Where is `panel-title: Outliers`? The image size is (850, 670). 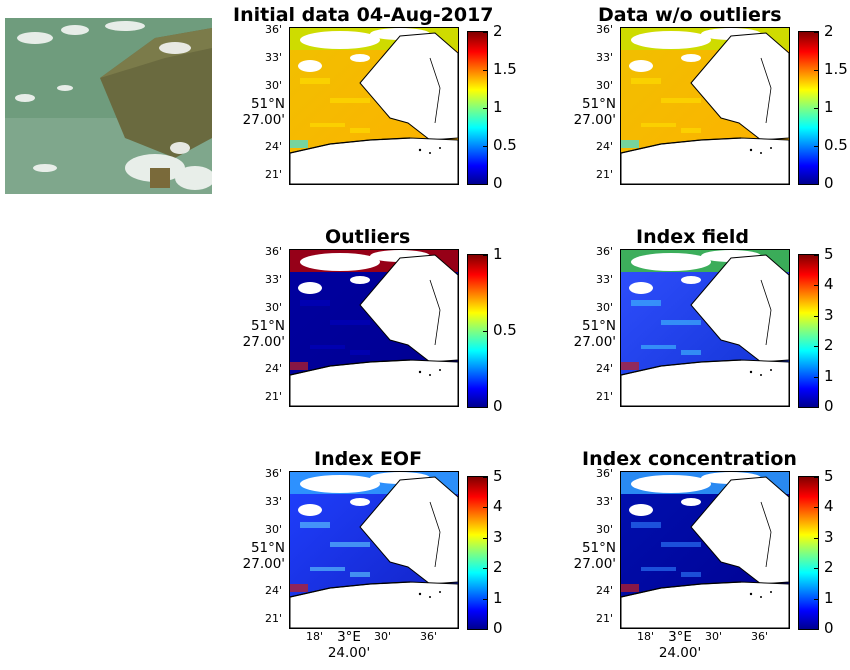 panel-title: Outliers is located at coordinates (368, 237).